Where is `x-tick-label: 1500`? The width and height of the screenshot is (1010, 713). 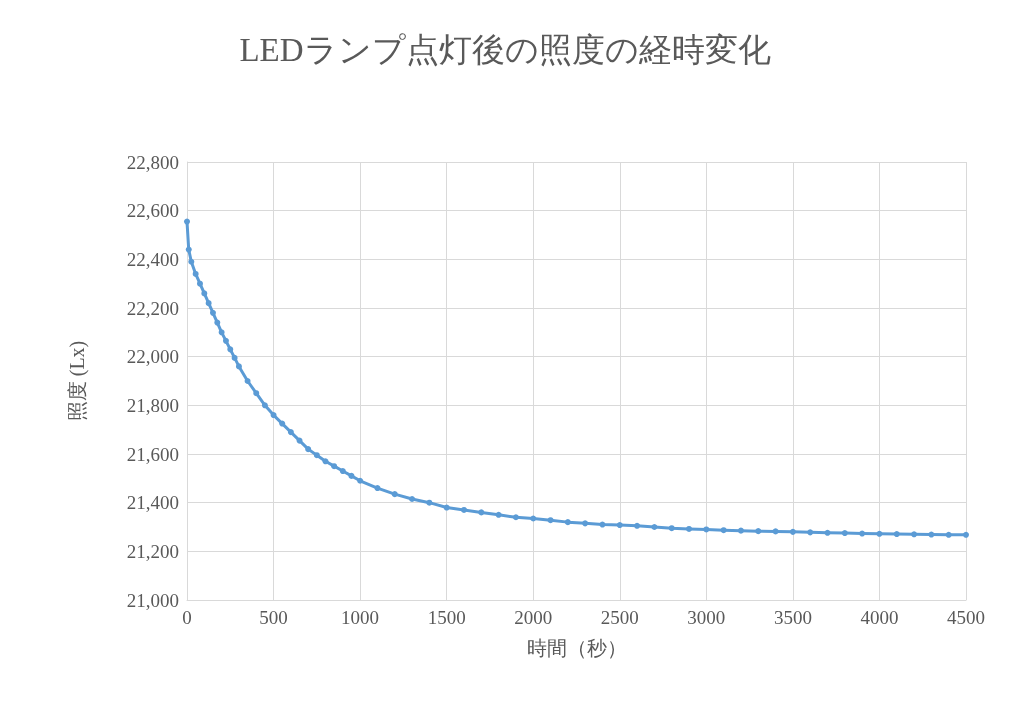 x-tick-label: 1500 is located at coordinates (446, 617).